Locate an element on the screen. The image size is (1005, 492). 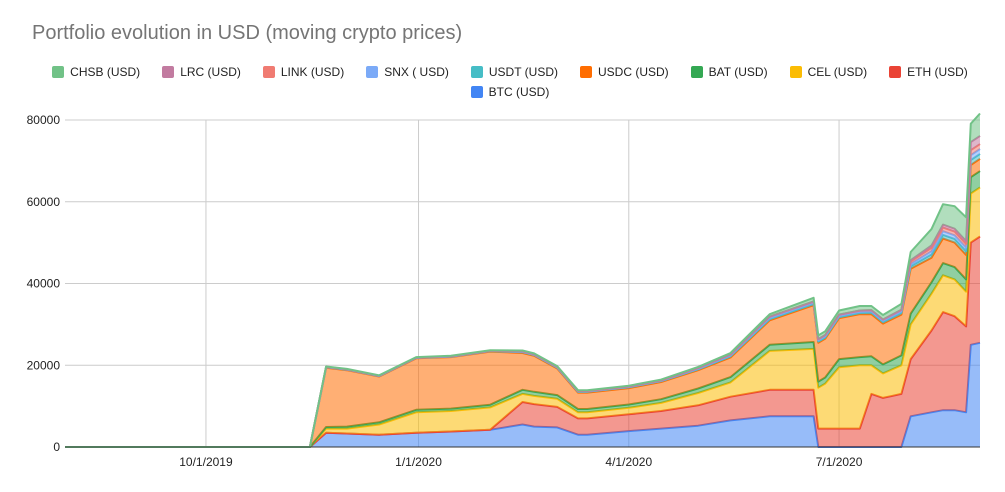
legend-item-snx: SNX ( USD) is located at coordinates (407, 72).